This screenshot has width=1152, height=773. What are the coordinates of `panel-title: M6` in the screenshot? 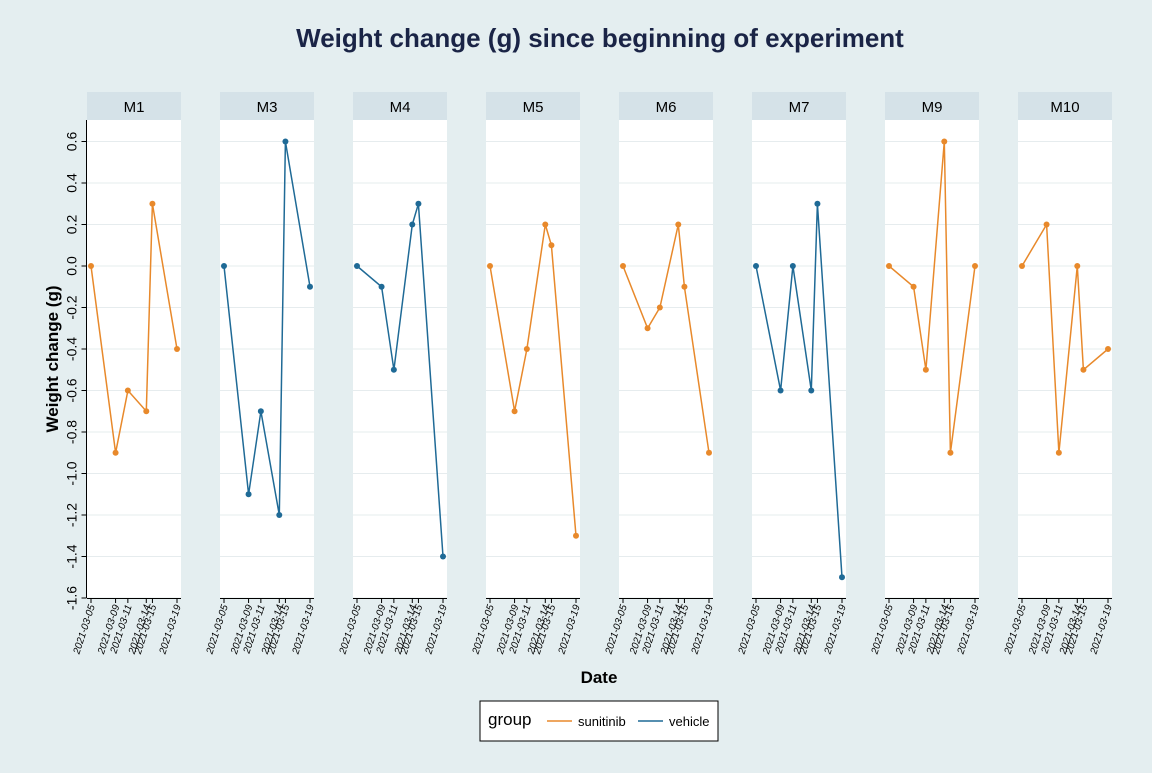 It's located at (666, 107).